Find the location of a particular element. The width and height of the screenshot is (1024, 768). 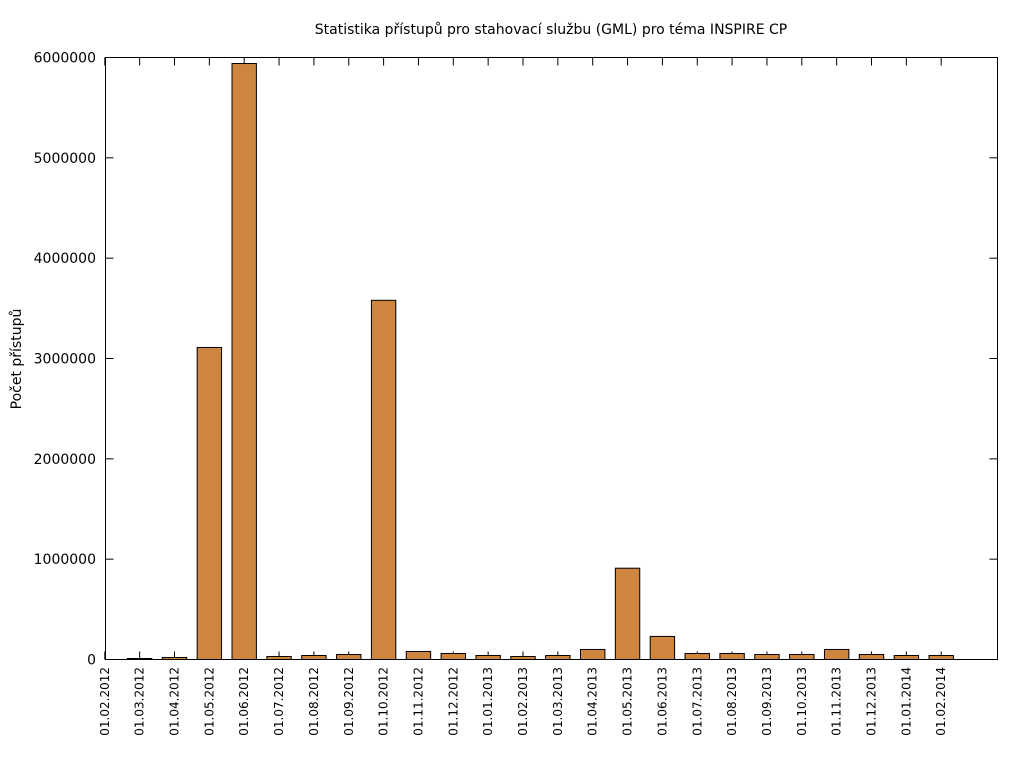

x-tick-label: 01.05.2013 is located at coordinates (628, 701).